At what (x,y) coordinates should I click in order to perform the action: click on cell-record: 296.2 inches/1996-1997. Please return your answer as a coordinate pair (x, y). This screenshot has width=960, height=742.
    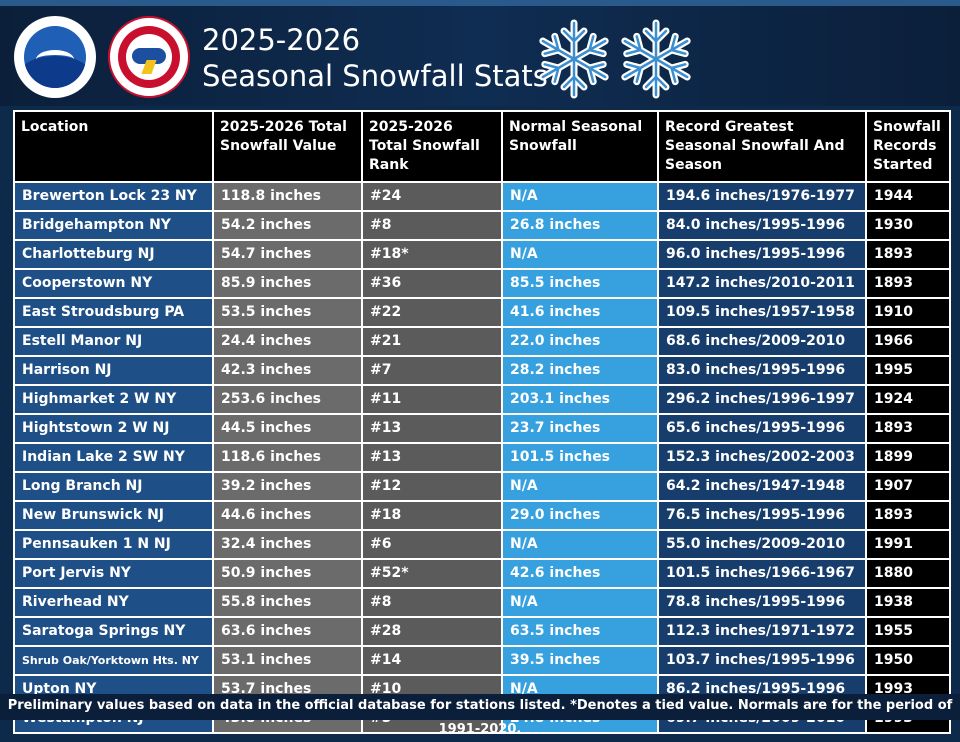
    Looking at the image, I should click on (762, 399).